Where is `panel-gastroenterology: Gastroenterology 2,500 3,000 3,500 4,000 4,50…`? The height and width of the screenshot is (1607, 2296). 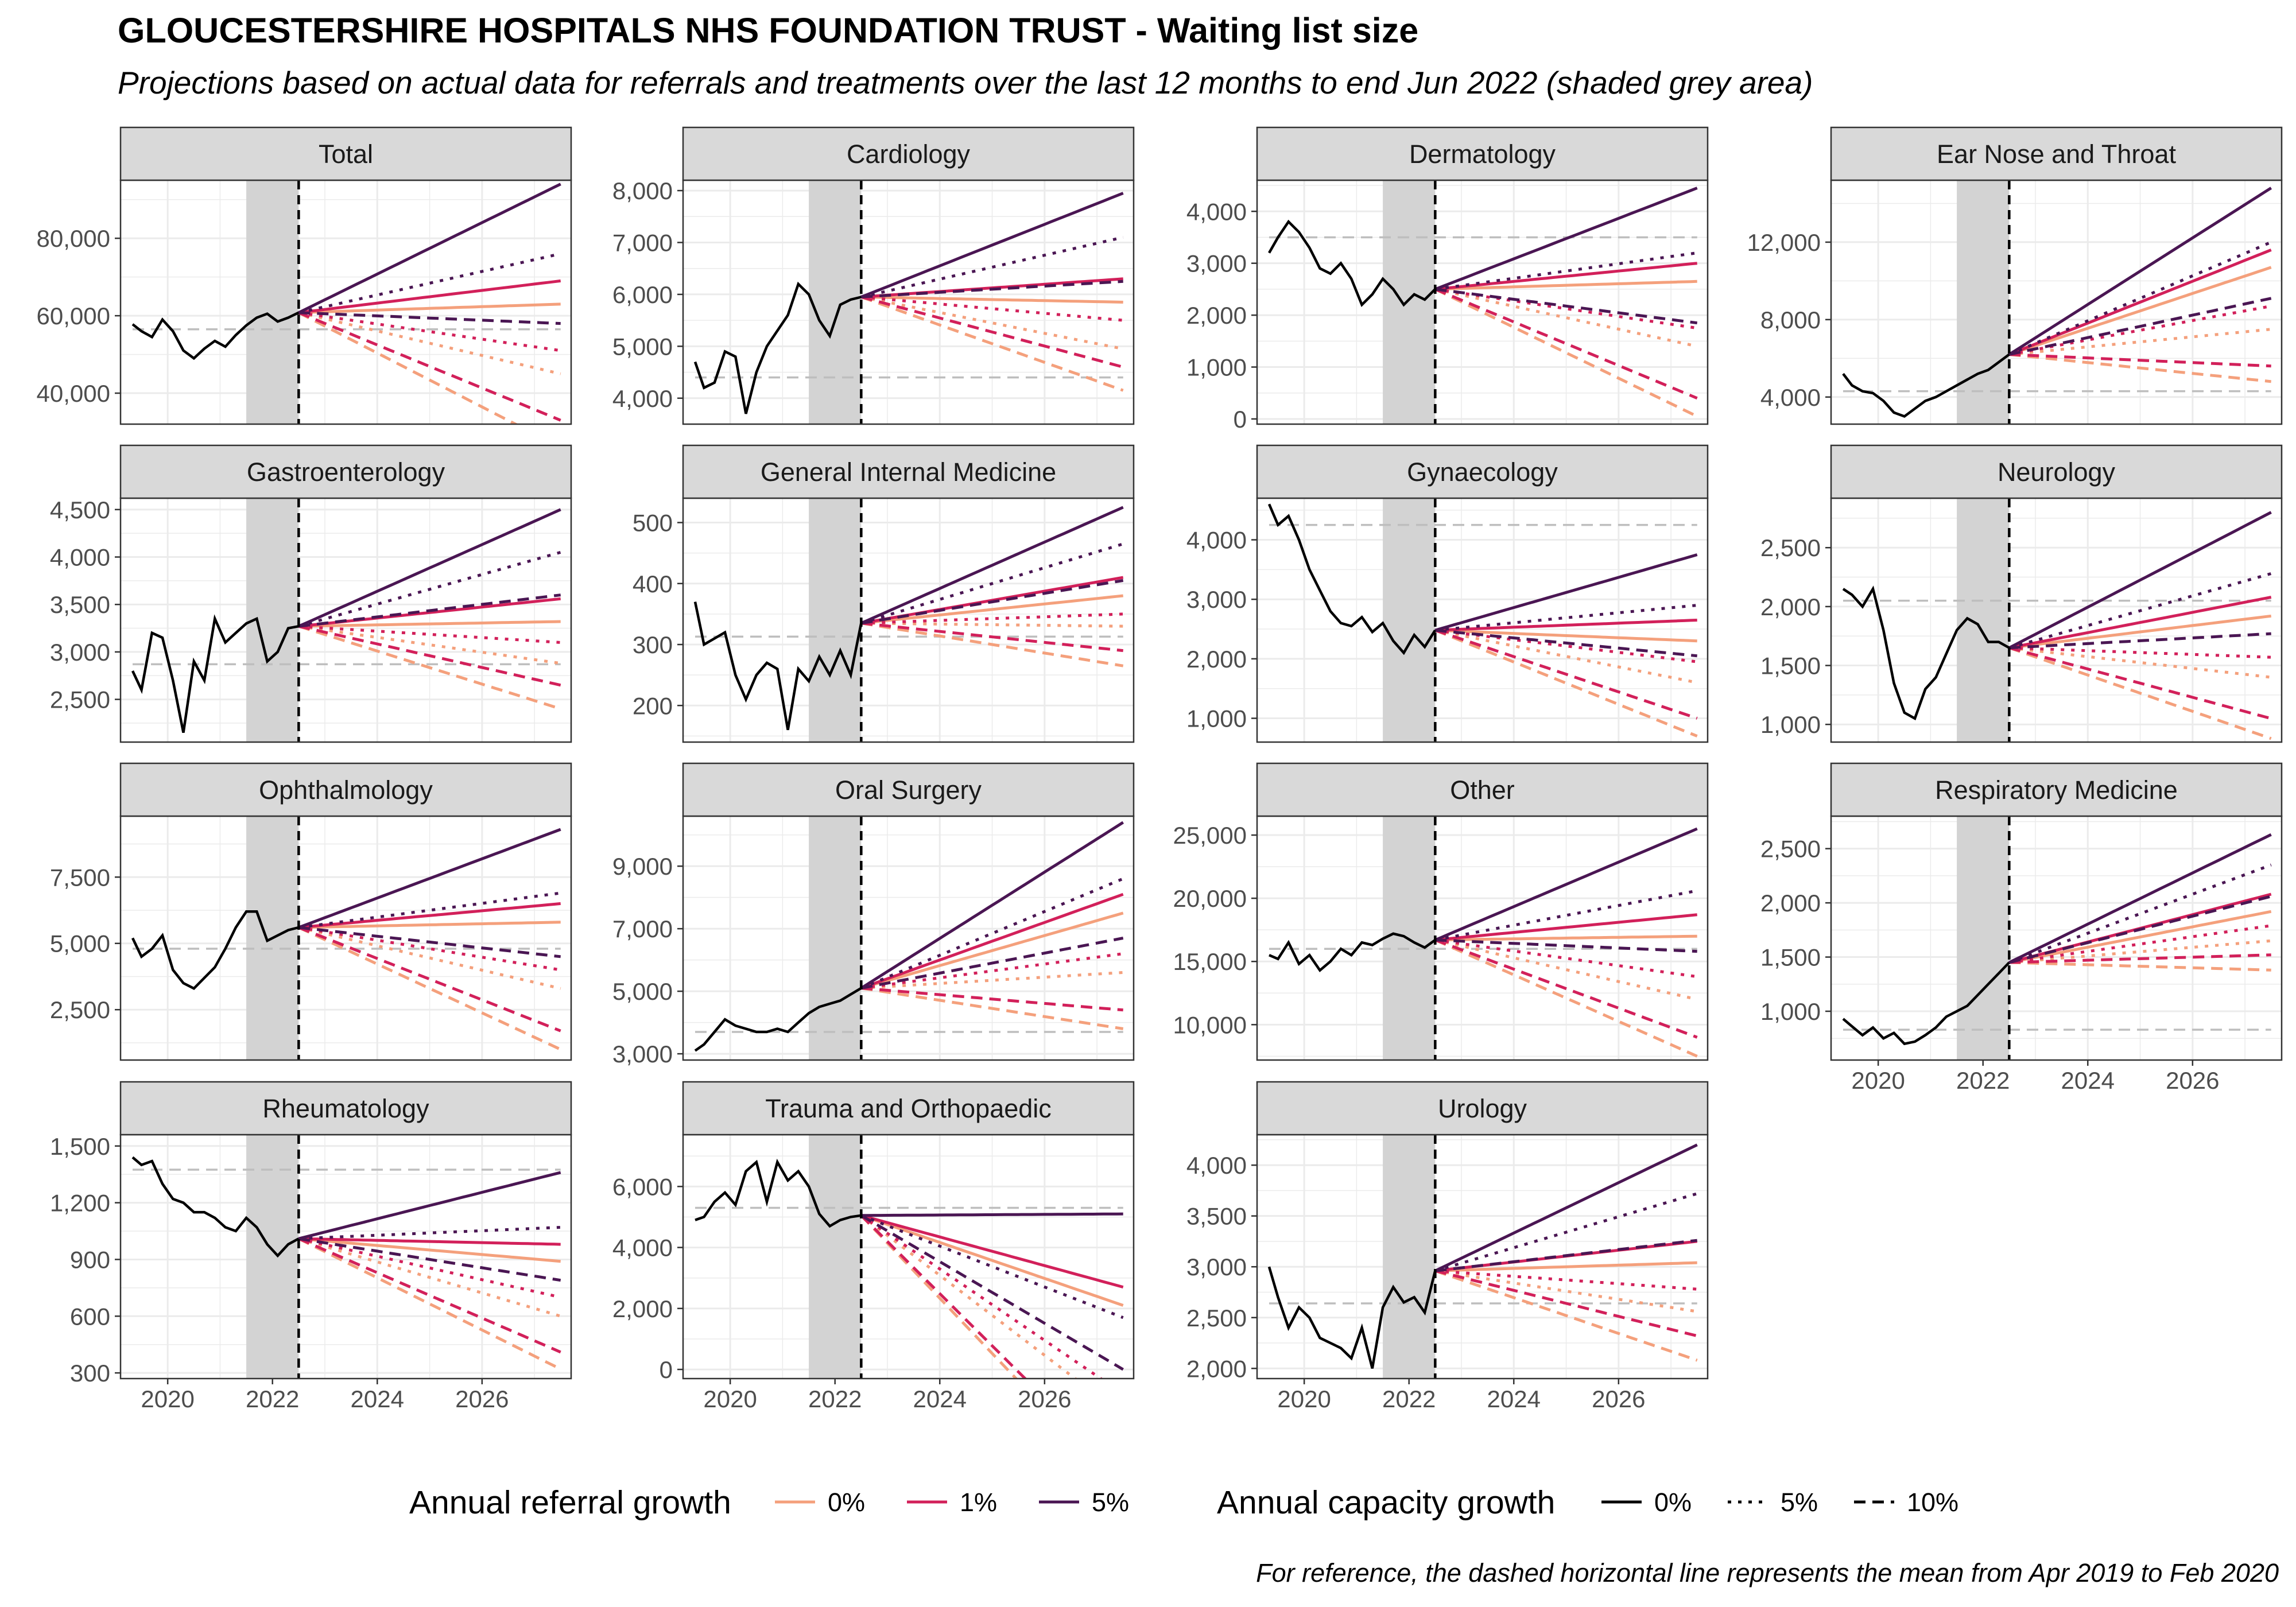 panel-gastroenterology: Gastroenterology 2,500 3,000 3,500 4,000 4,50… is located at coordinates (311, 593).